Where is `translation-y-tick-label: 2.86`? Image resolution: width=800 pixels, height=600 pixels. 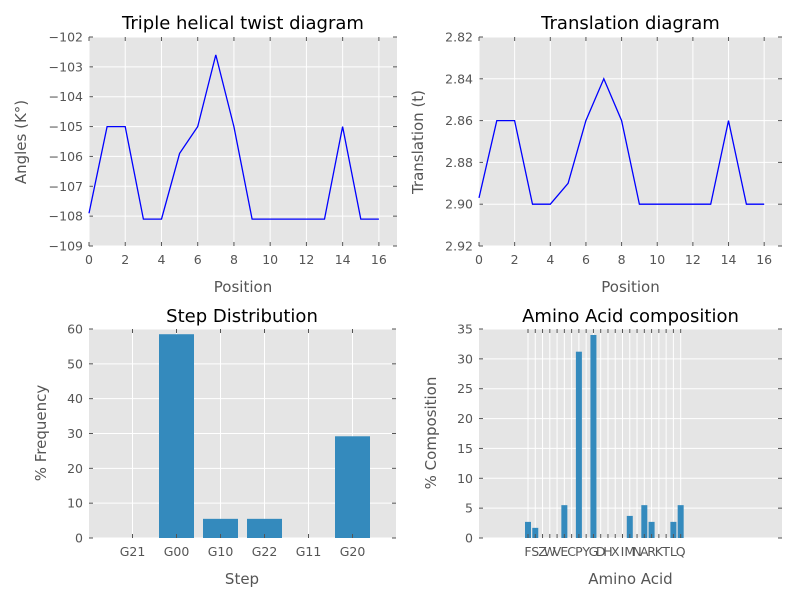 translation-y-tick-label: 2.86 is located at coordinates (459, 120).